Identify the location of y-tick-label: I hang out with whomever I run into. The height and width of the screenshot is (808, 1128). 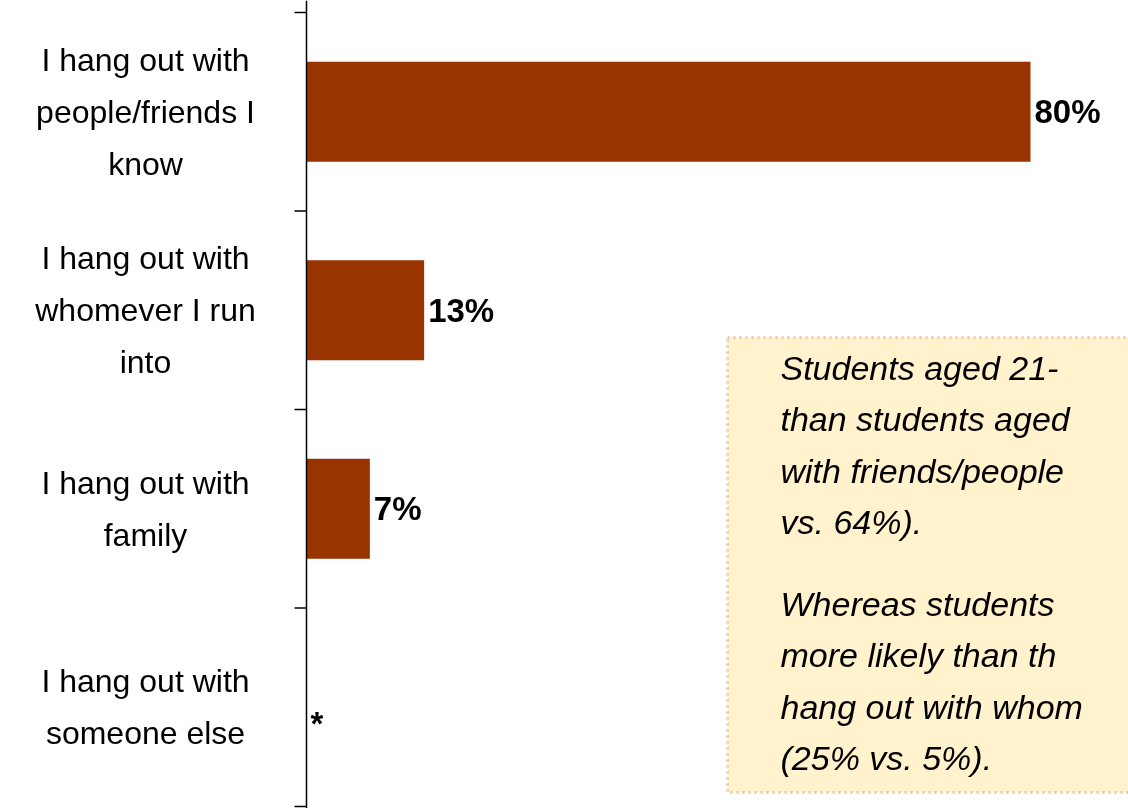
(145, 310).